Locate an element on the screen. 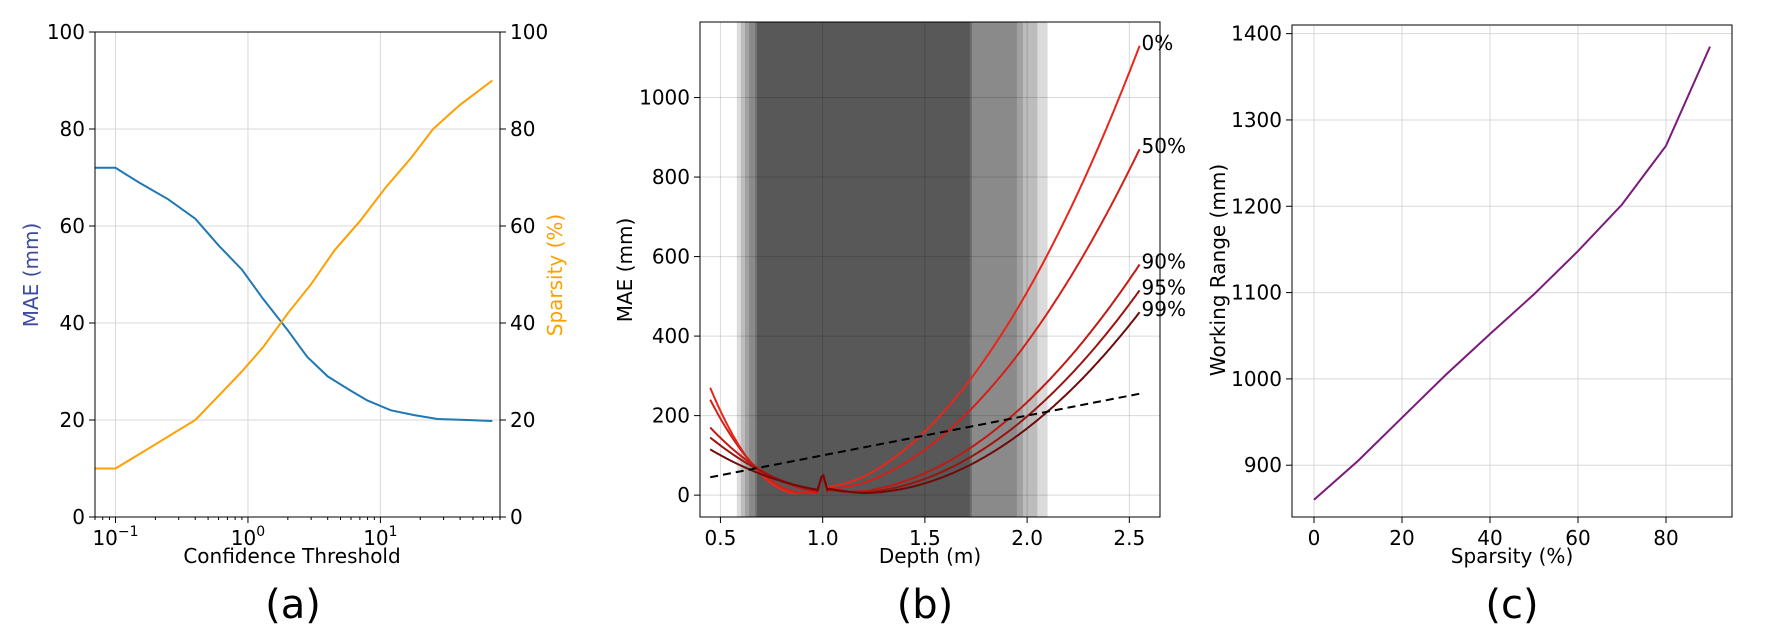 Image resolution: width=1772 pixels, height=633 pixels. panel-a-ylabel-left: MAE (mm) is located at coordinates (31, 275).